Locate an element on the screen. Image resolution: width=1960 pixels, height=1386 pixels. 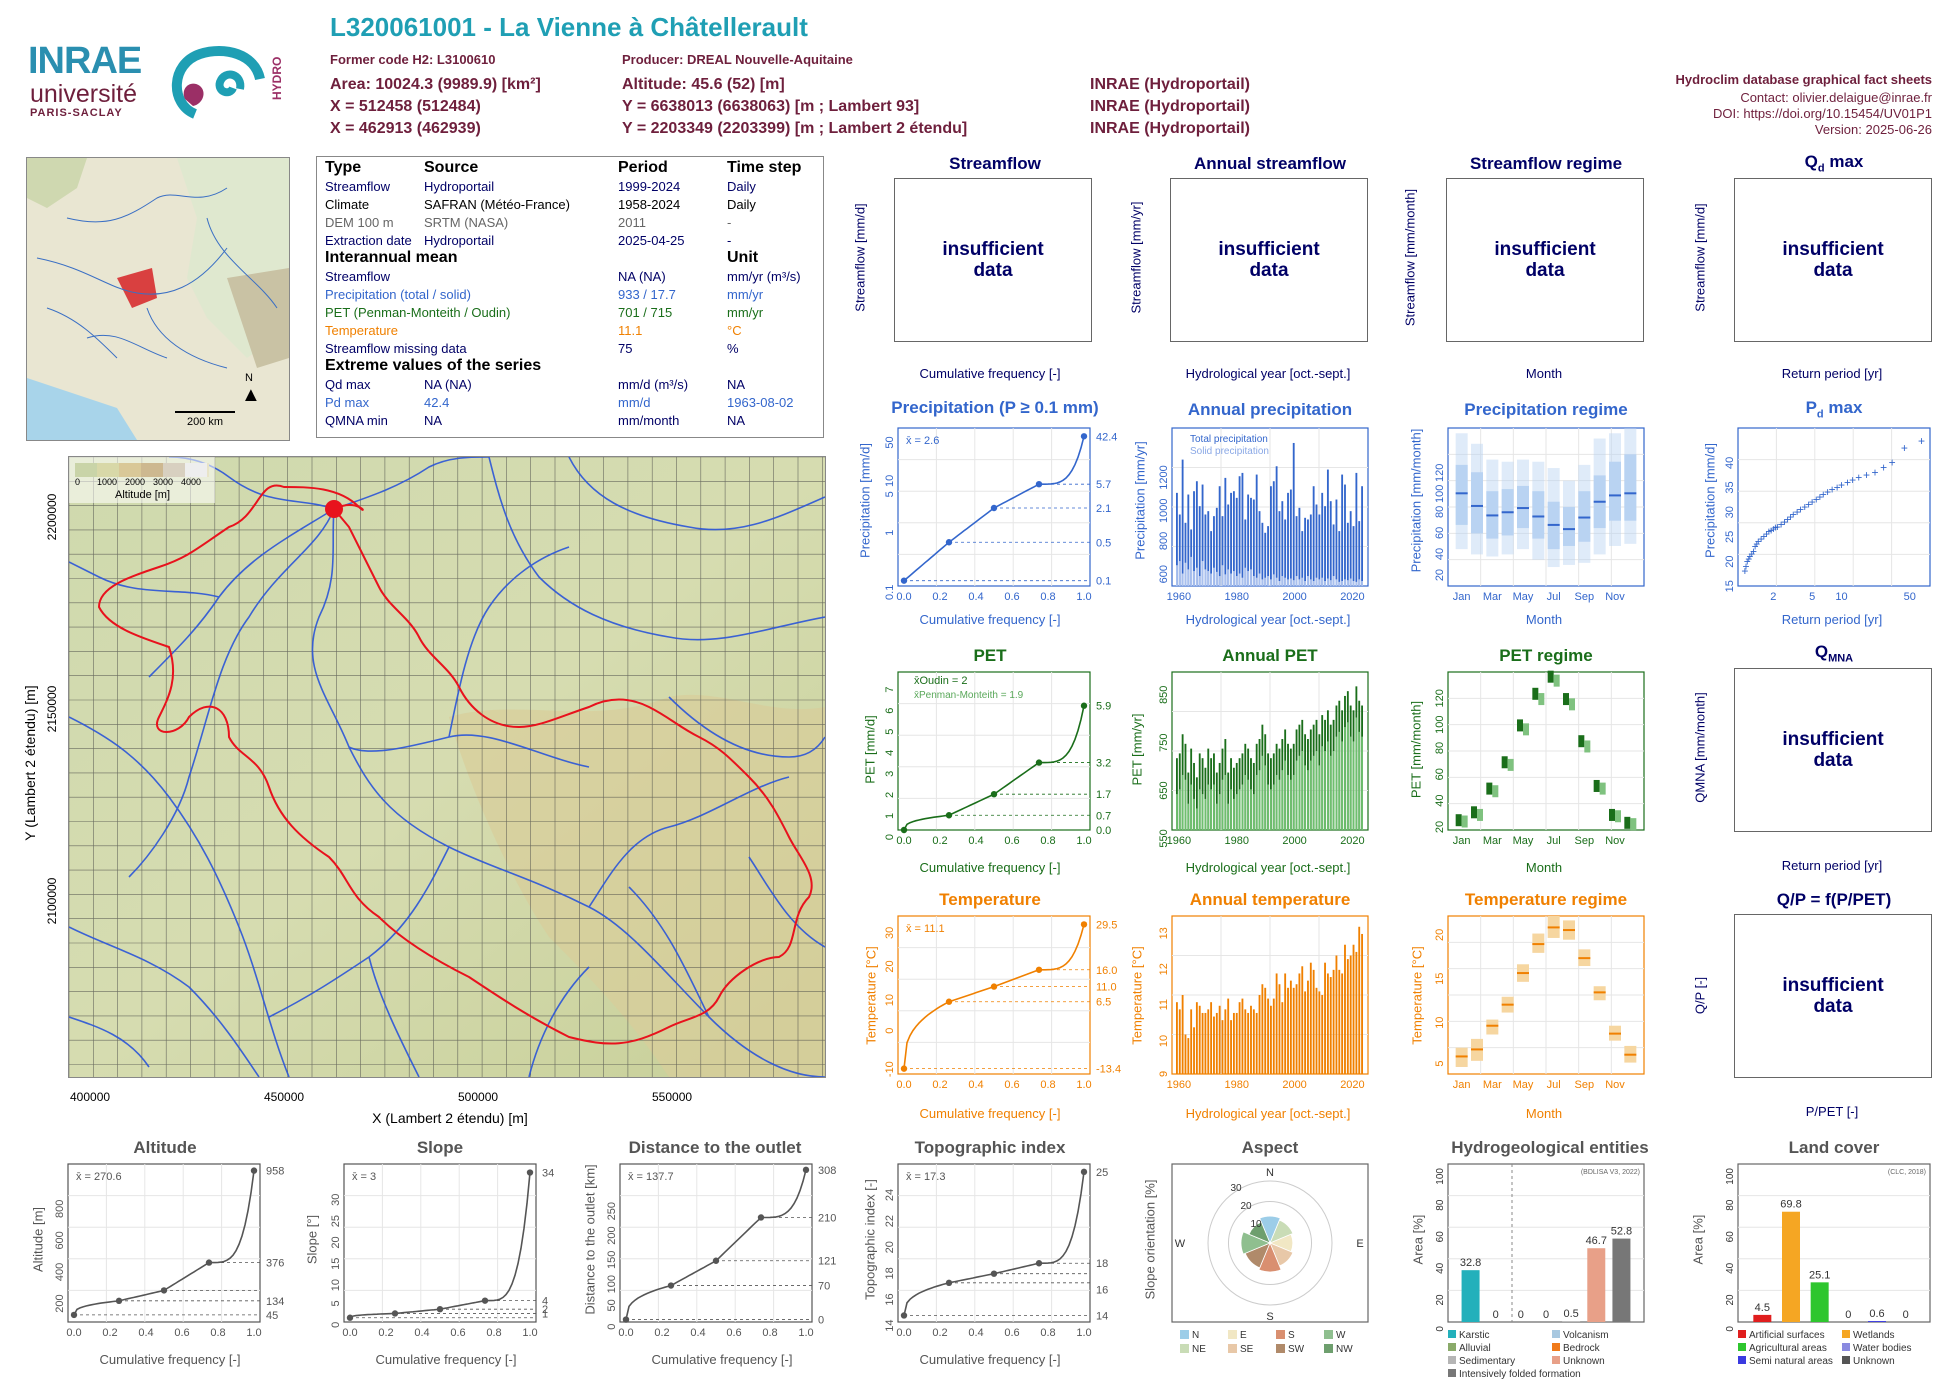
right-label: 121 is located at coordinates (827, 1262).